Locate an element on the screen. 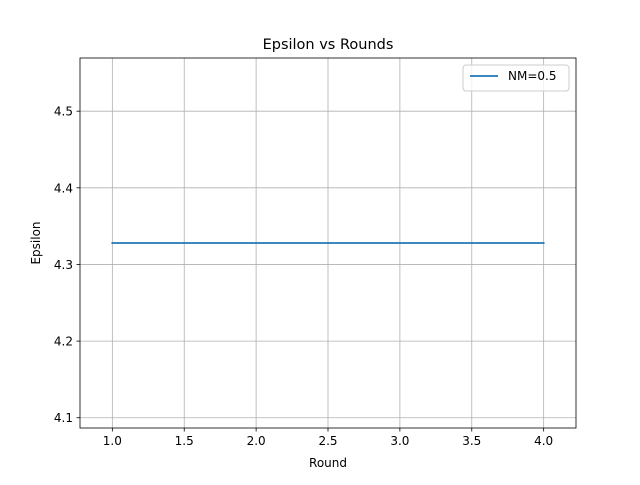  x-tick-label: 1.5 is located at coordinates (184, 441).